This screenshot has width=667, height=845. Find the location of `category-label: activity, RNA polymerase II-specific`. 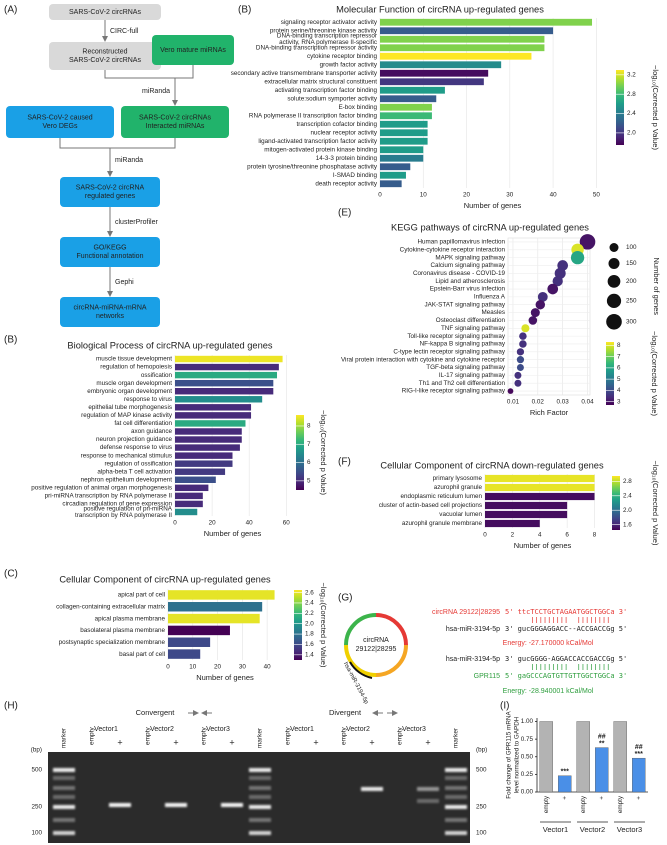

category-label: activity, RNA polymerase II-specific is located at coordinates (328, 42).